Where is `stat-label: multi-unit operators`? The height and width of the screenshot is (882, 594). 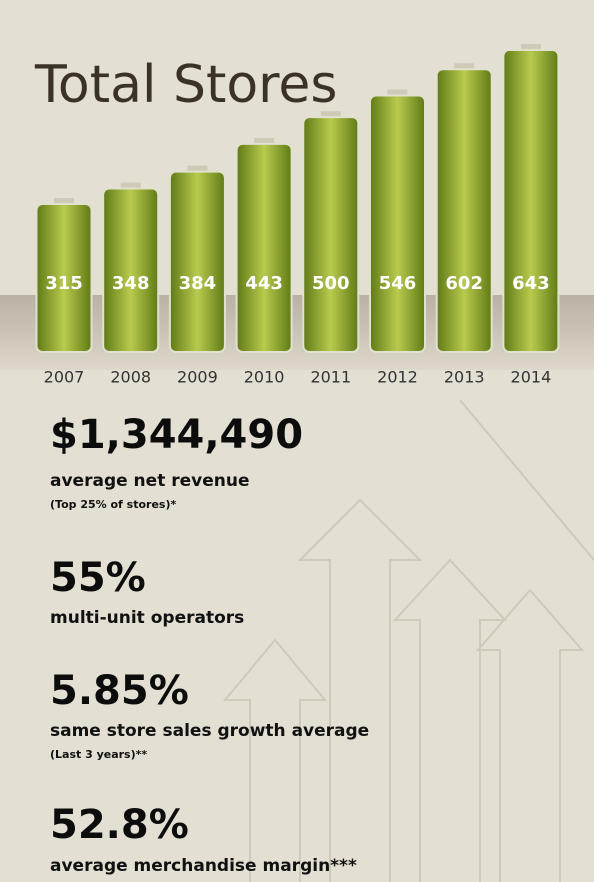
stat-label: multi-unit operators is located at coordinates (147, 618).